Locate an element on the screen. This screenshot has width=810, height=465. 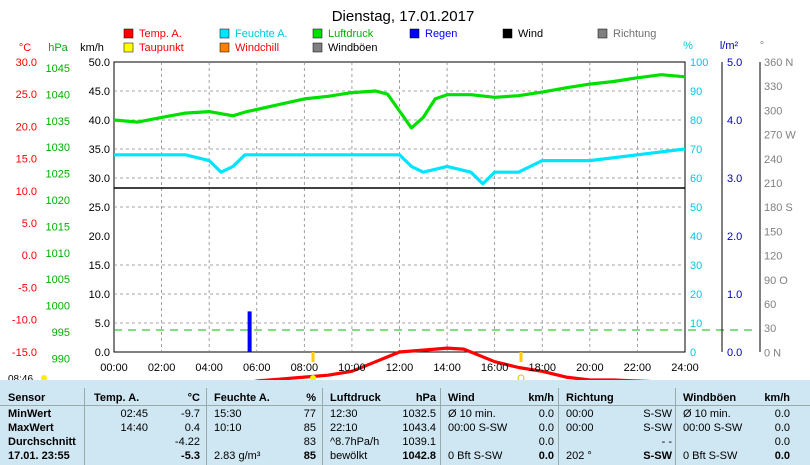
pct-tick-label: 50 is located at coordinates (696, 208).